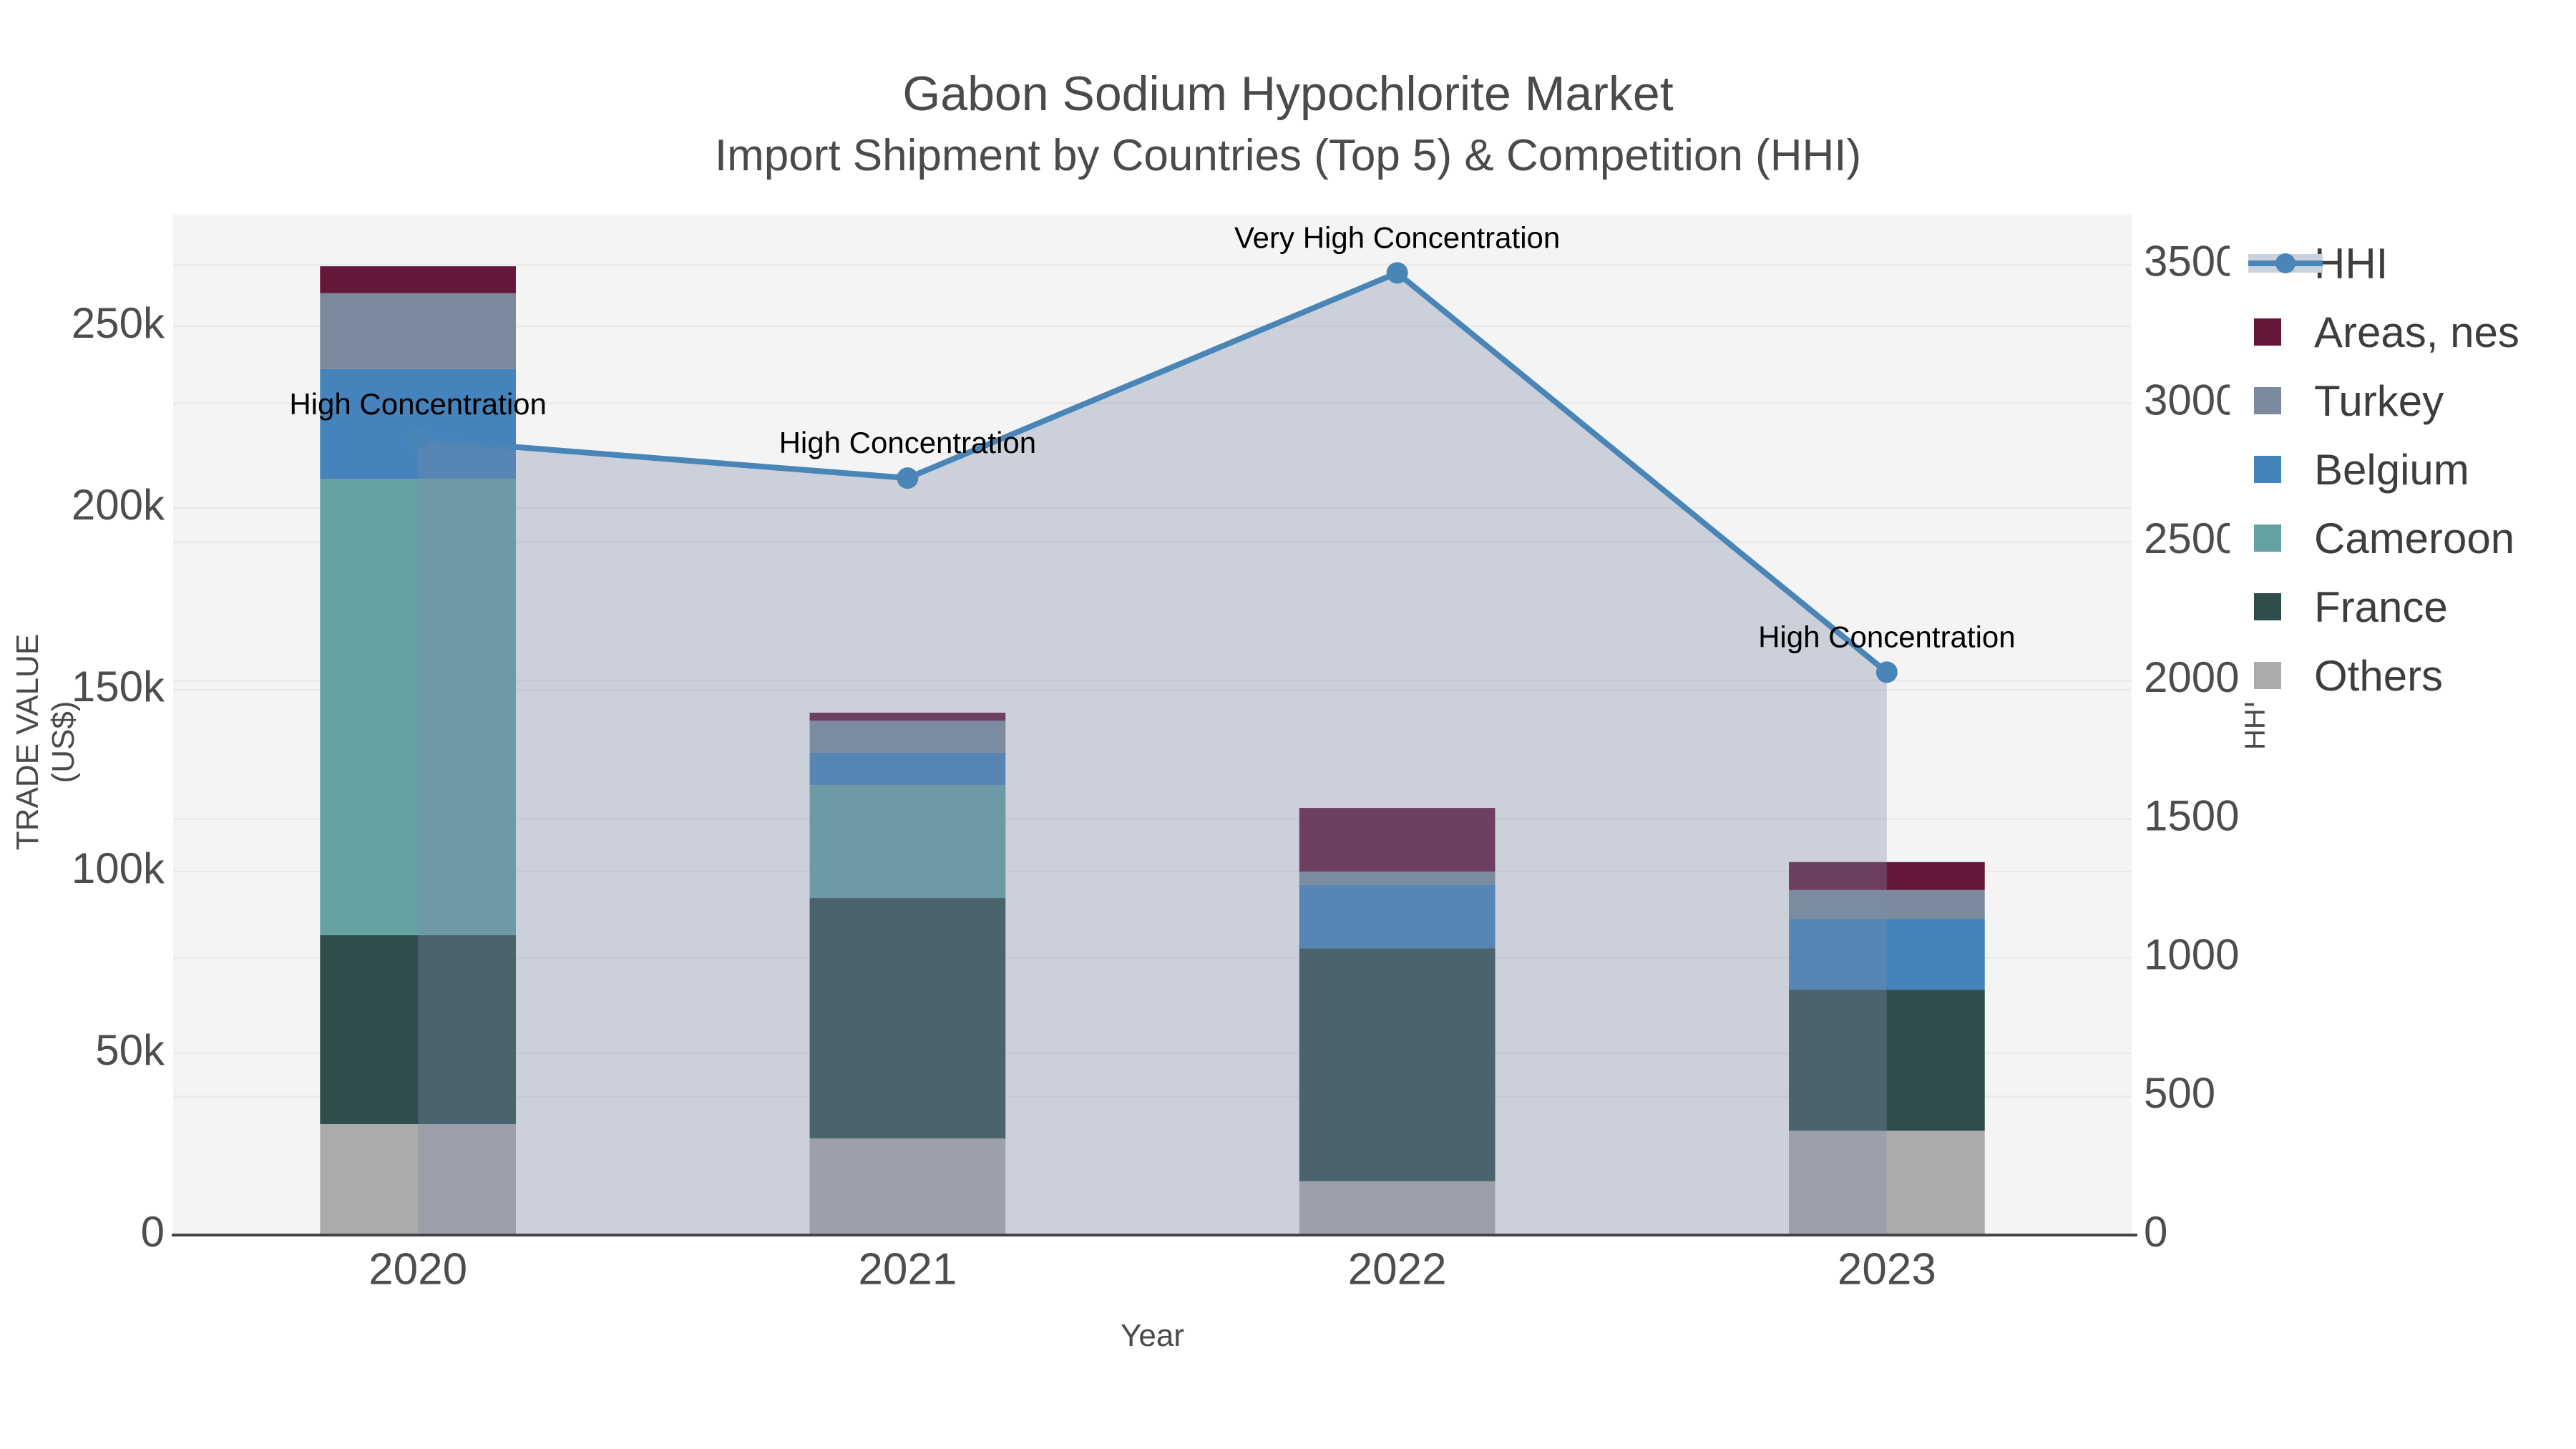  What do you see at coordinates (2155, 1232) in the screenshot?
I see `y-right-tick-label: 0` at bounding box center [2155, 1232].